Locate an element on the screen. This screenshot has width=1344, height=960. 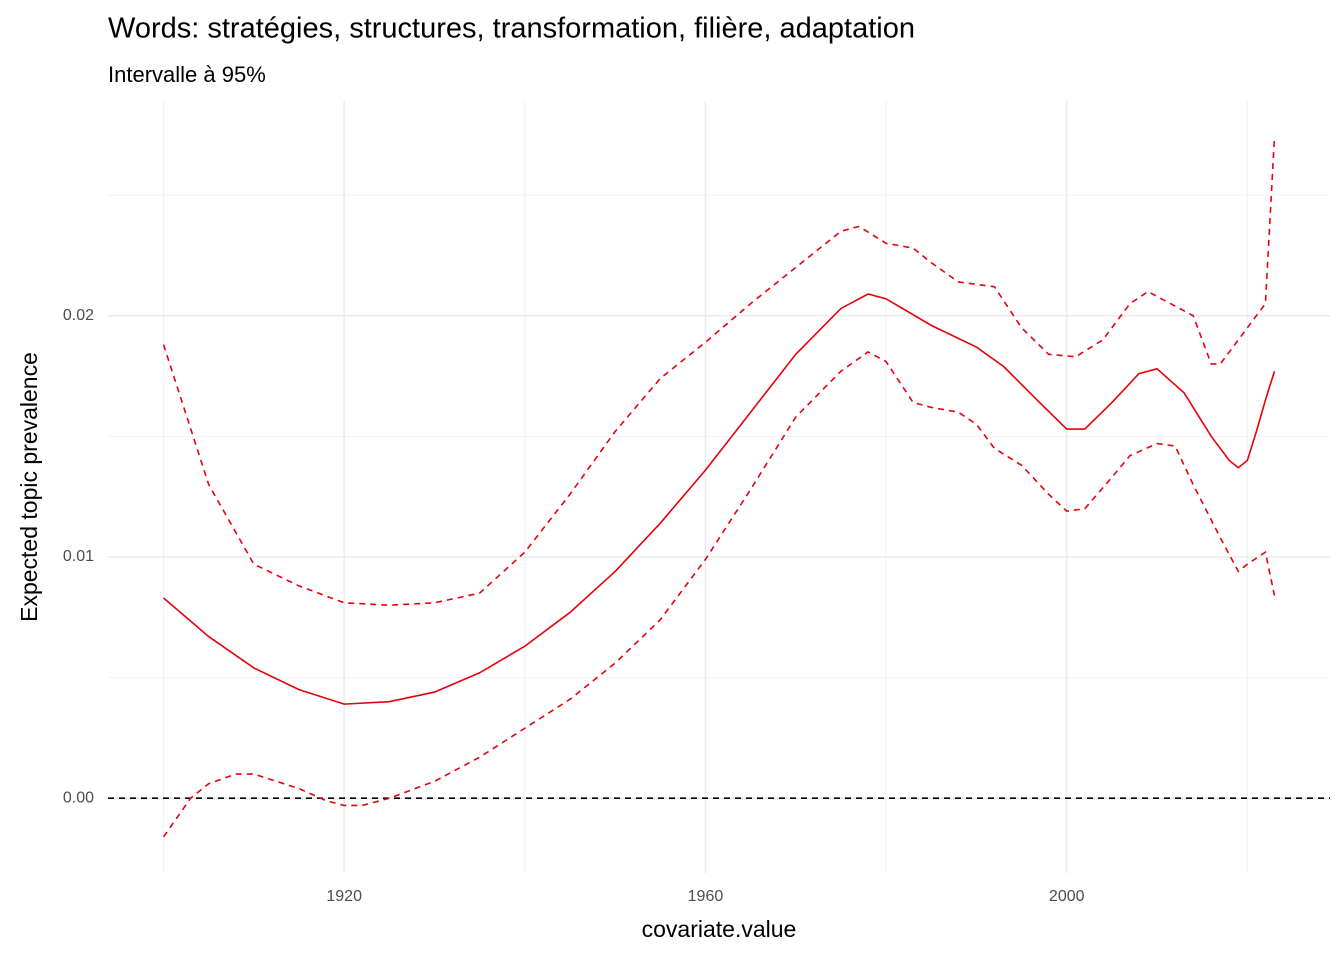
x-tick-label: 1960 is located at coordinates (706, 896).